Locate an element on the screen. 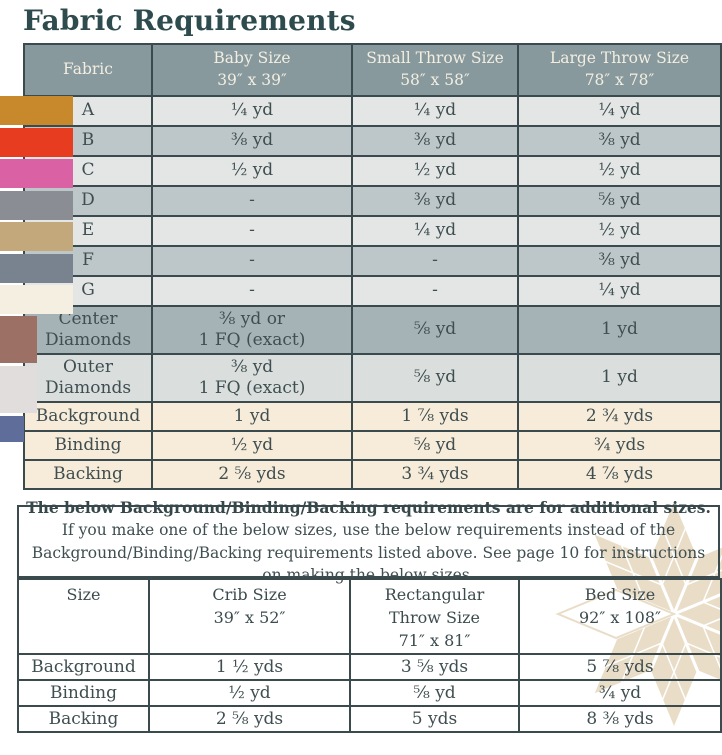 This screenshot has height=755, width=722. binding-row: Binding ½ yd ⅝ yd ¾ yd is located at coordinates (369, 692).